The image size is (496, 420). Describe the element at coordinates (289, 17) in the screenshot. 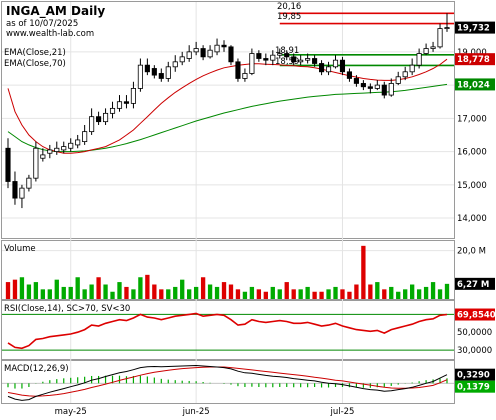

I see `level-label-19-85: 19,85` at that location.